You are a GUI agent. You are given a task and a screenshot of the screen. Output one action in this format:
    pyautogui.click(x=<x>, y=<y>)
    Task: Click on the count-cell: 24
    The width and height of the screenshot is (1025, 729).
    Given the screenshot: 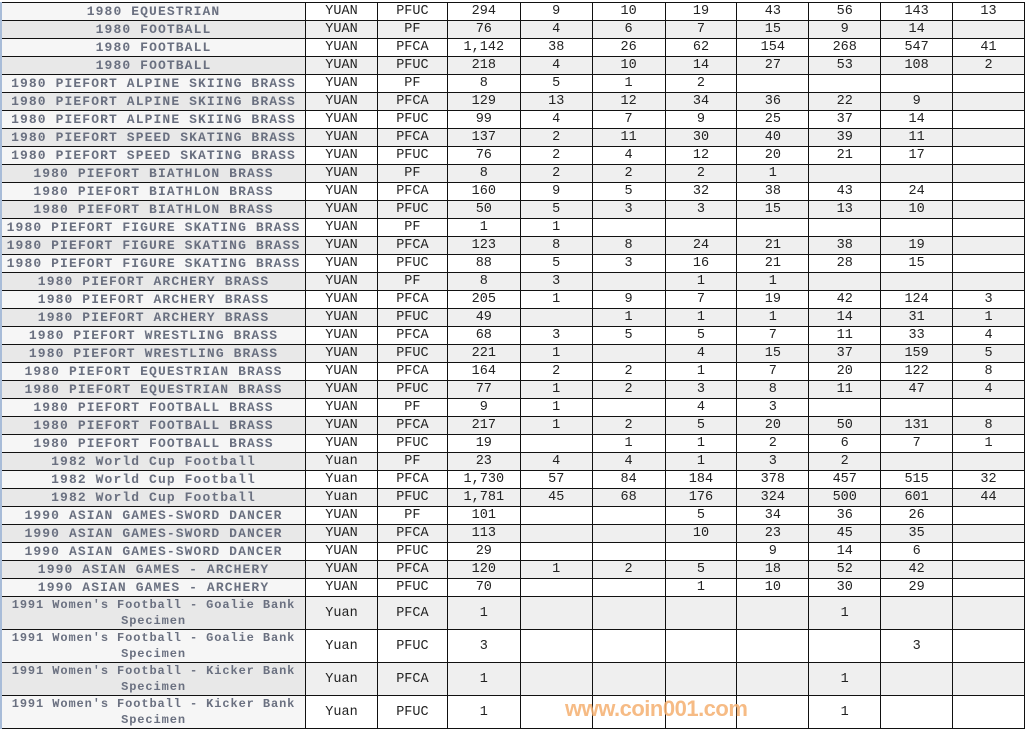 What is the action you would take?
    pyautogui.click(x=917, y=191)
    